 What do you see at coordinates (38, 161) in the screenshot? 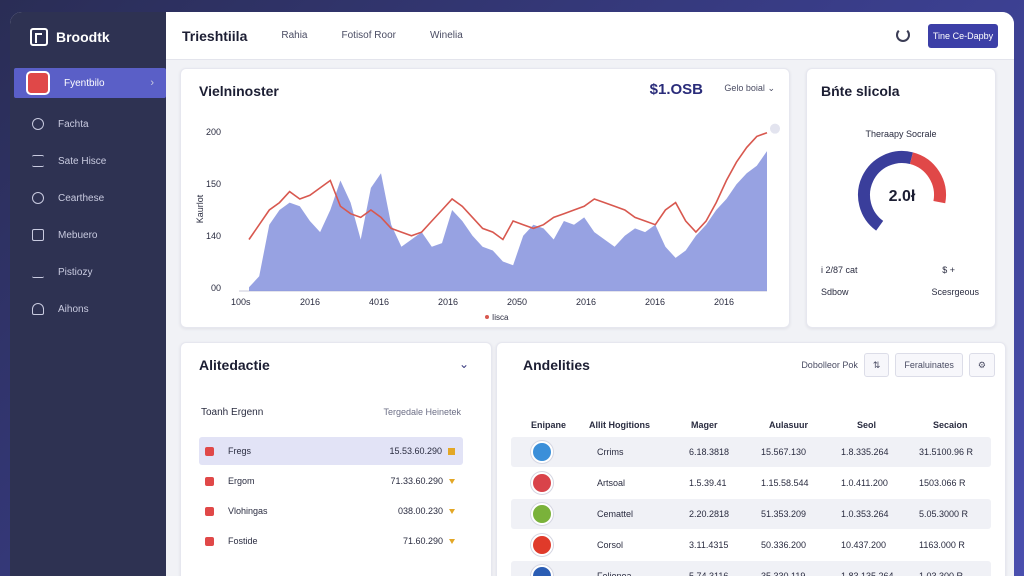
I see `list-icon` at bounding box center [38, 161].